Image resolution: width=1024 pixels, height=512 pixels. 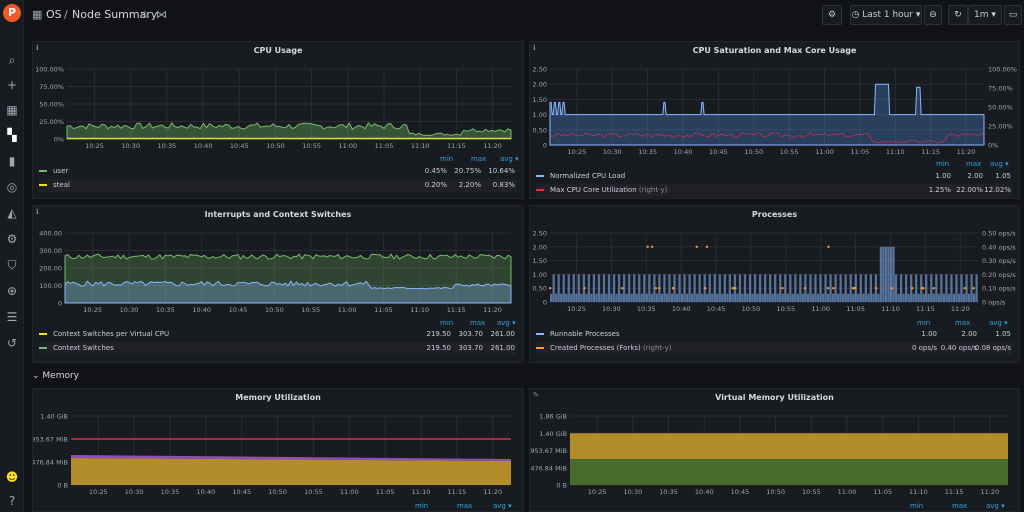 What do you see at coordinates (12, 291) in the screenshot?
I see `zoom-icon: ⊕` at bounding box center [12, 291].